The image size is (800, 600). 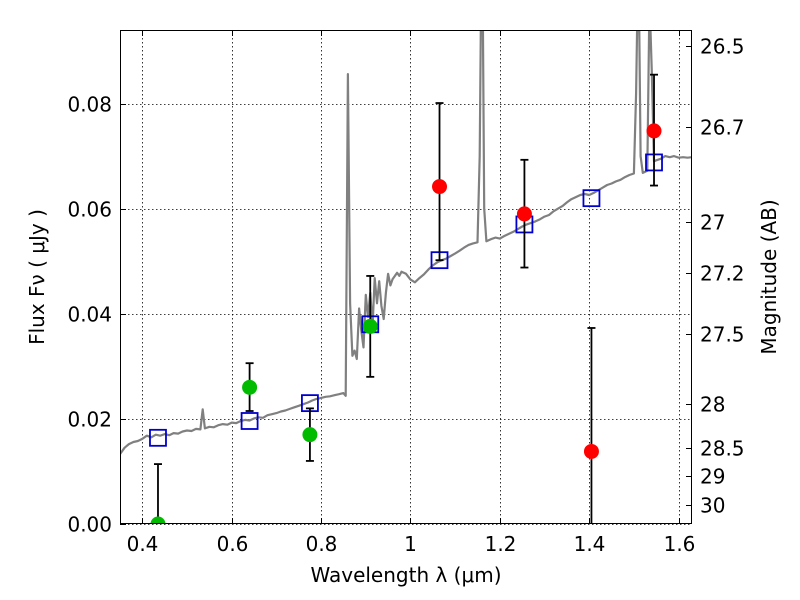 What do you see at coordinates (37, 277) in the screenshot?
I see `y-axis-label: Flux Fν ( μJy )` at bounding box center [37, 277].